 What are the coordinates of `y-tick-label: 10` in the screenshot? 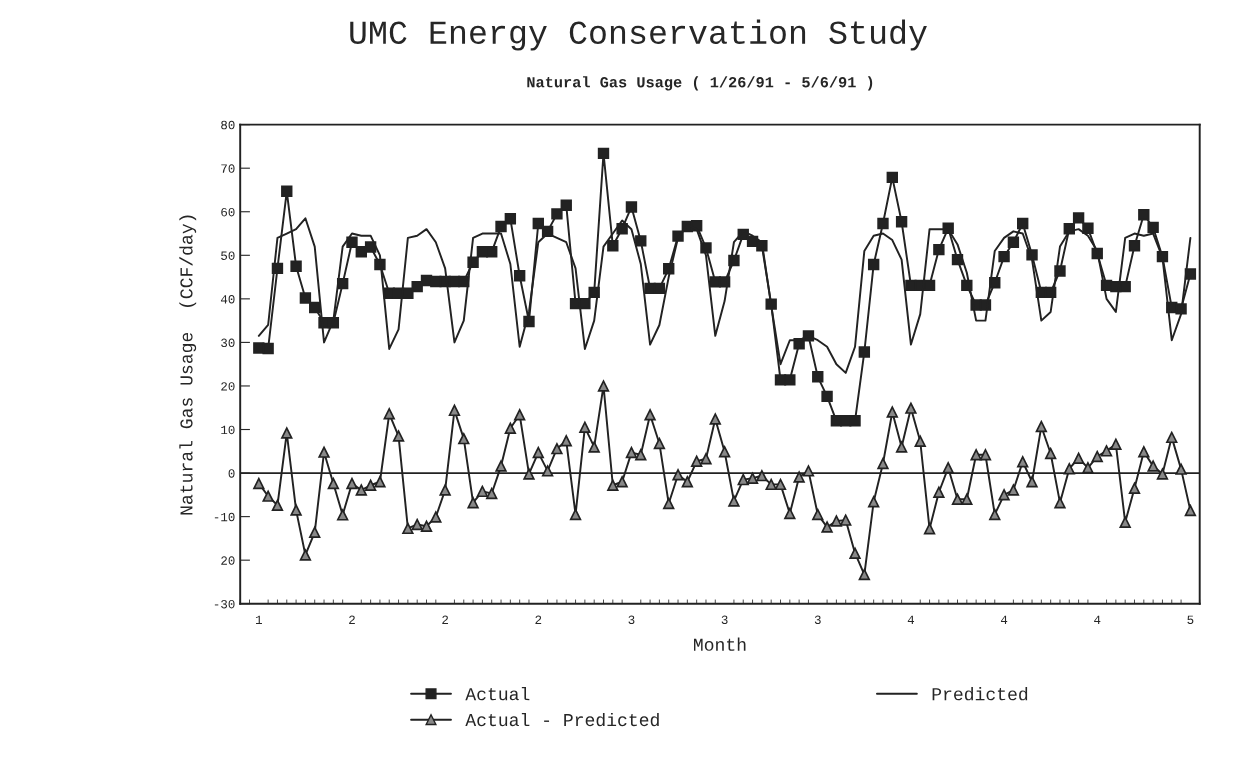 It's located at (228, 430).